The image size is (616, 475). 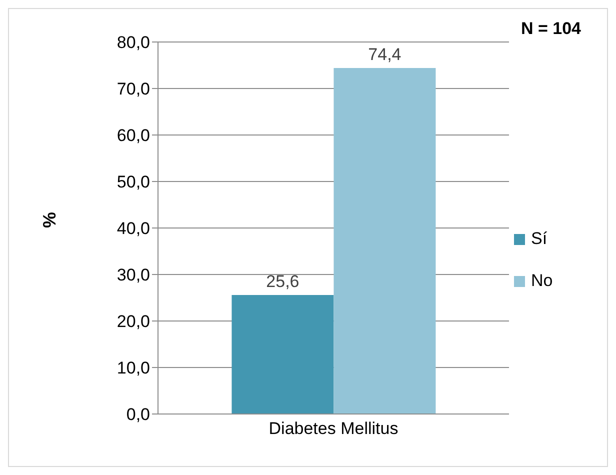 What do you see at coordinates (385, 54) in the screenshot?
I see `data-label: 74,4` at bounding box center [385, 54].